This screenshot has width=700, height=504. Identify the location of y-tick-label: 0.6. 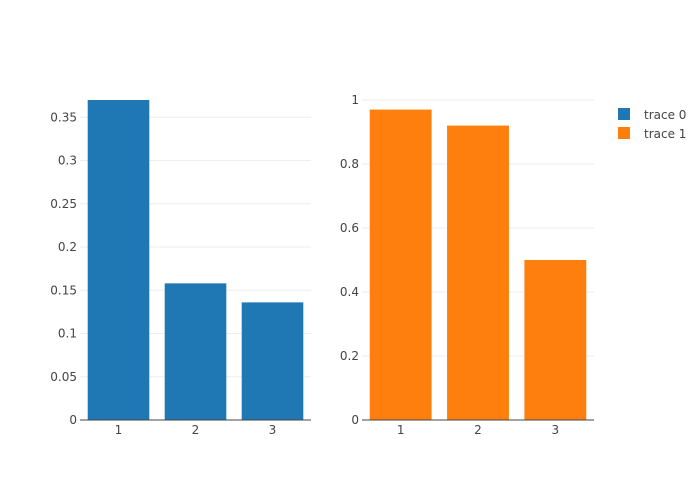
(349, 228).